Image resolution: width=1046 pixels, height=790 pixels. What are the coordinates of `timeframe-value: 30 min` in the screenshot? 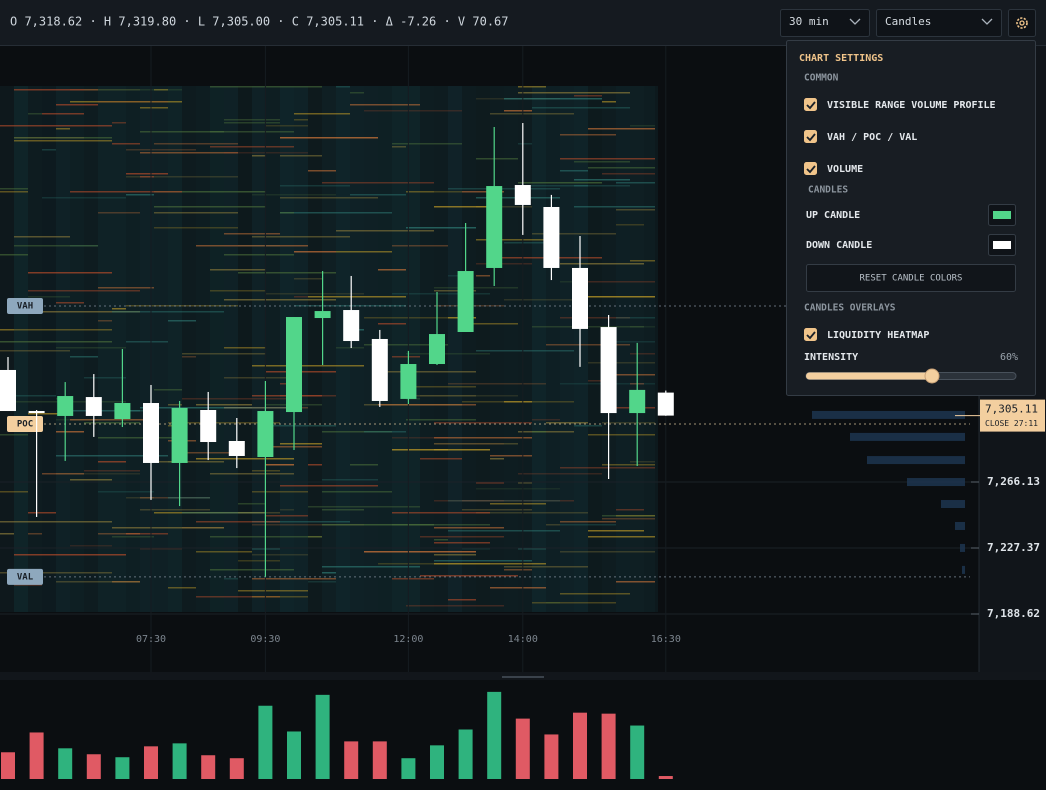 It's located at (809, 21).